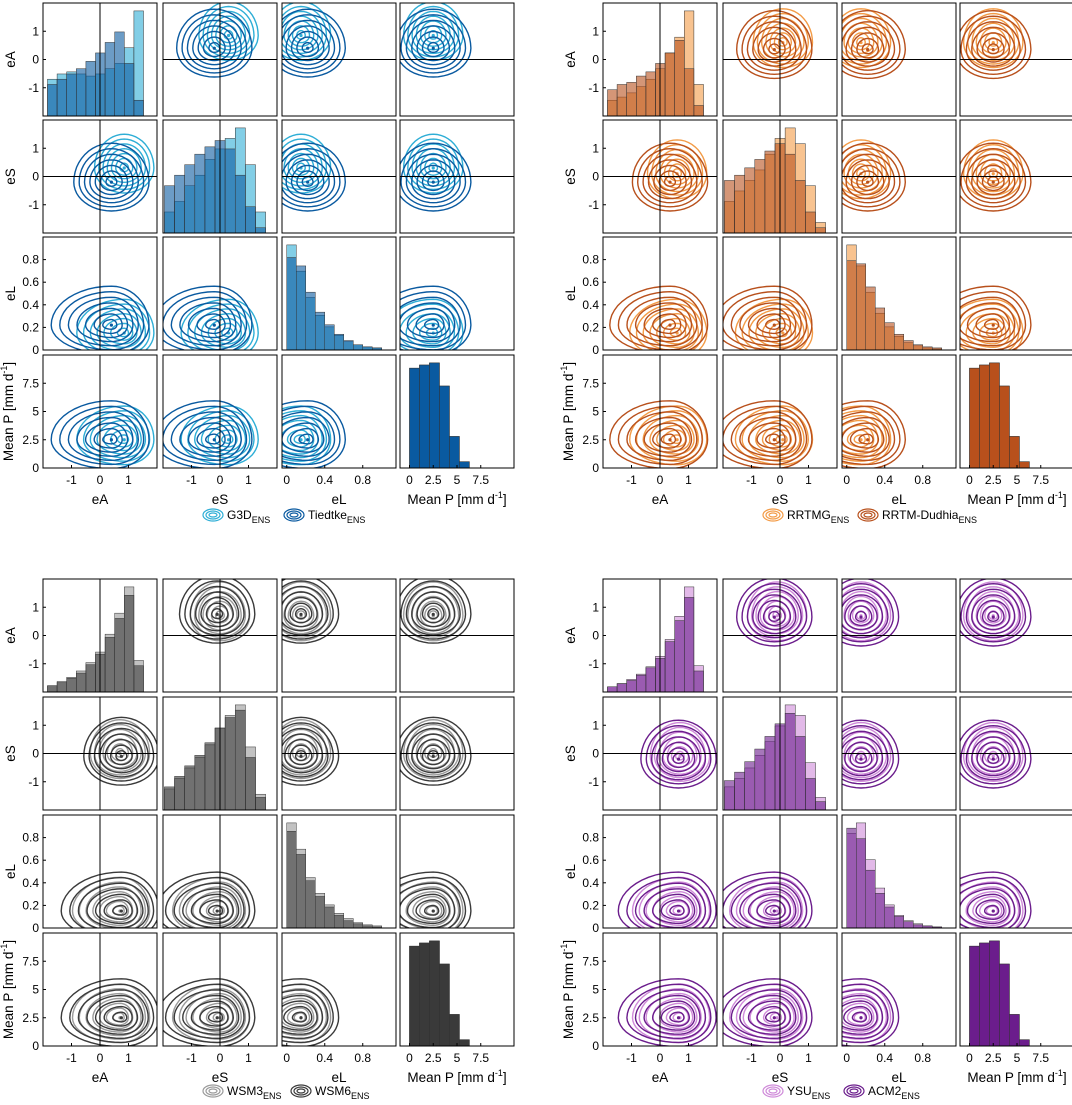 The width and height of the screenshot is (1072, 1105). I want to click on subplot-P-P: 0 2.5 5 7.5 Mean P [mm d-1], so click(457, 430).